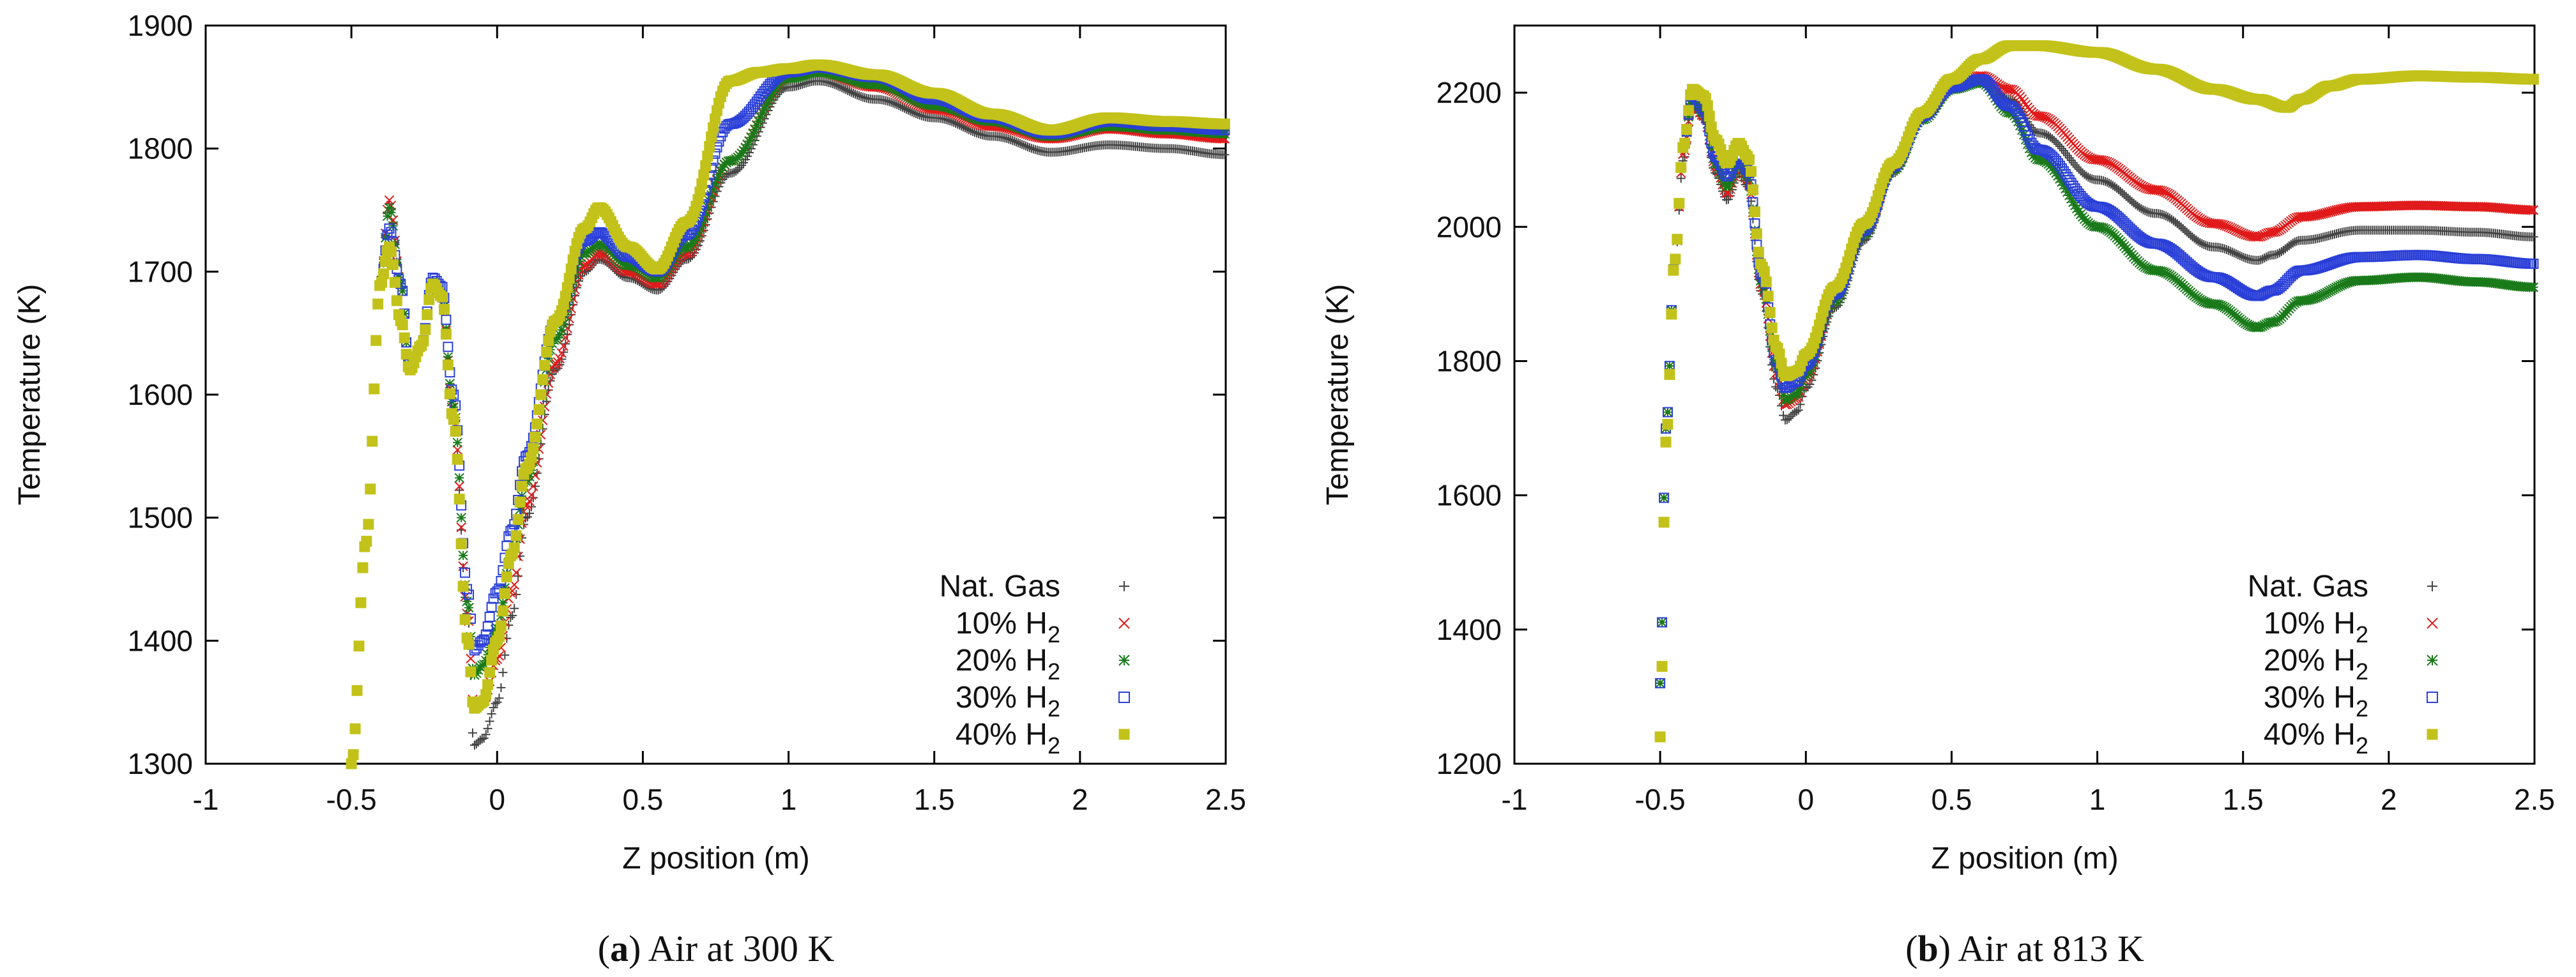  I want to click on legend-marker, so click(1124, 697).